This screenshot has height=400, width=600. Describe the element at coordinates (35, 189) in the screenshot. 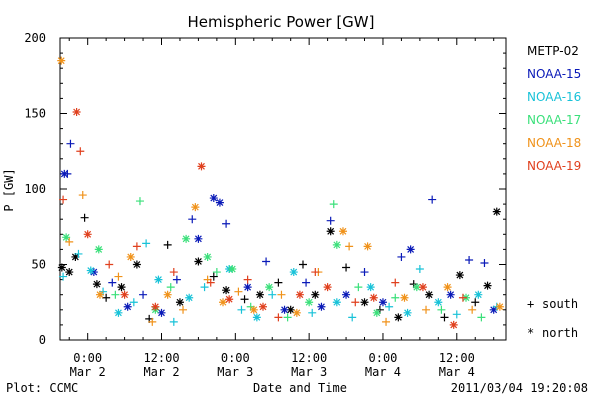

I see `y-tick-label: 100` at that location.